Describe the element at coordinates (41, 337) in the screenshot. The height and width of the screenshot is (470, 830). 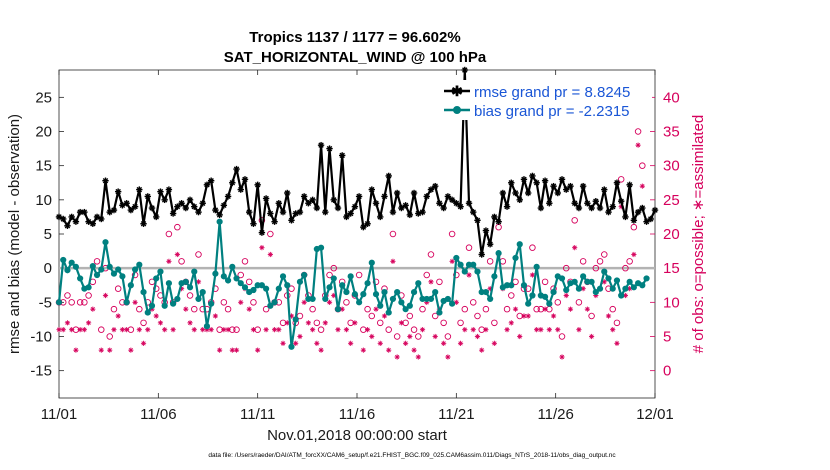
I see `y-left-tick-label: -10` at that location.